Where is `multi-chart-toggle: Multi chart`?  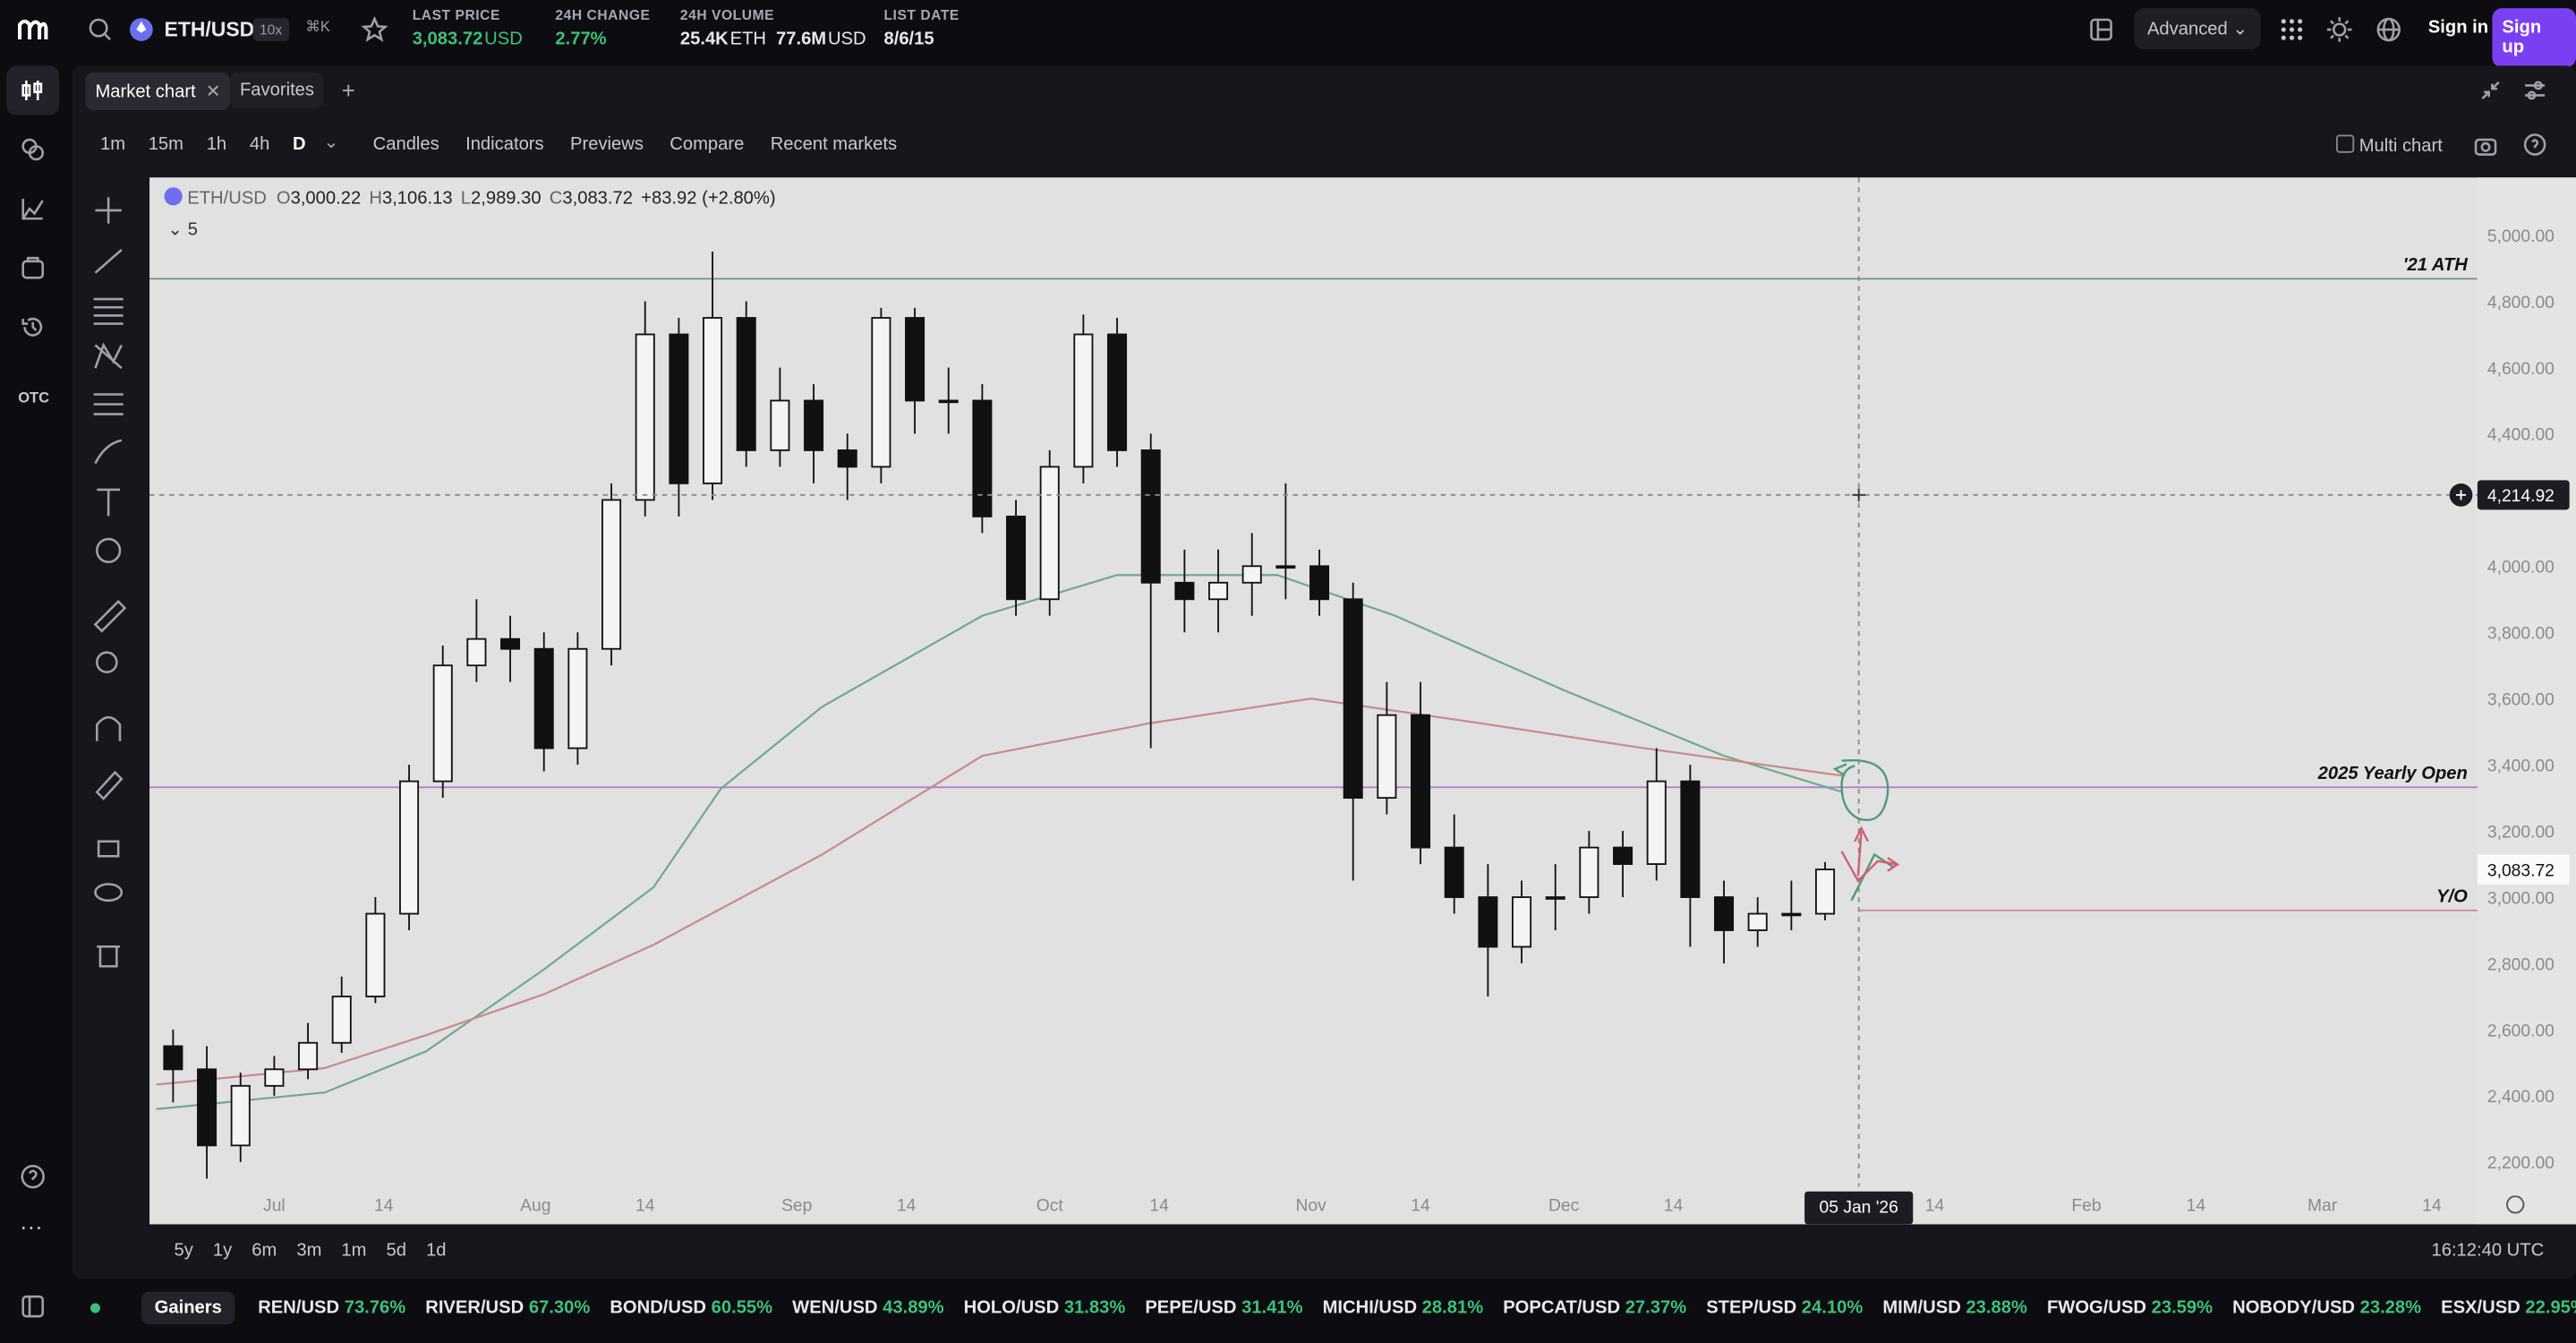
multi-chart-toggle: Multi chart is located at coordinates (2389, 145).